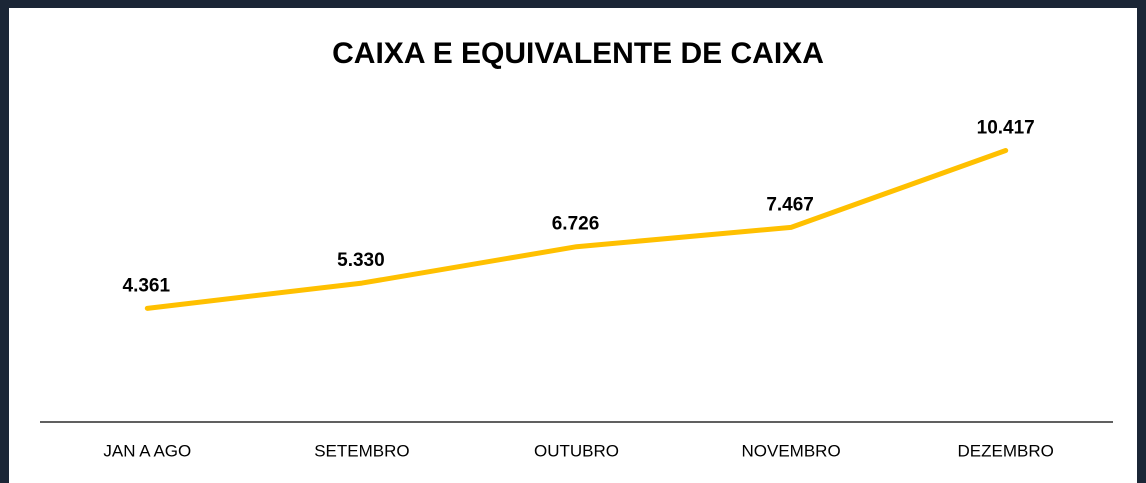 The image size is (1146, 483). Describe the element at coordinates (361, 260) in the screenshot. I see `data-label: 5.330` at that location.